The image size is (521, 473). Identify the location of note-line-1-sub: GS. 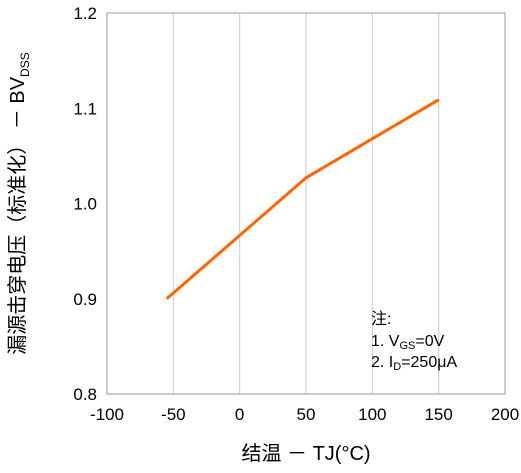
(407, 346).